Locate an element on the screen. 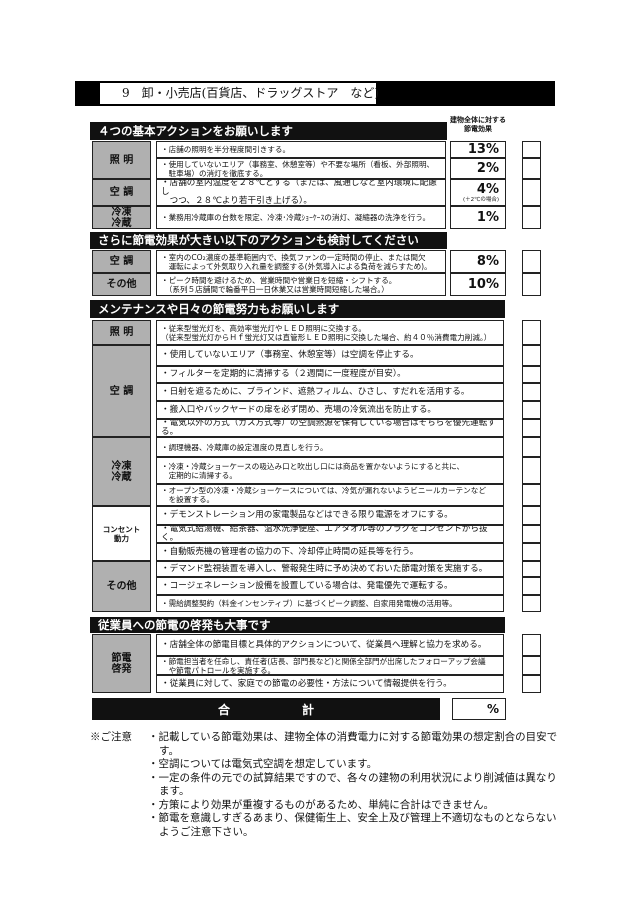 The image size is (630, 916). action-item: ・業務用冷蔵庫の台数を限定、冷凍･冷蔵ｼｮｰｹｰｽの消灯、凝縮器の洗浄を行う。 is located at coordinates (301, 217).